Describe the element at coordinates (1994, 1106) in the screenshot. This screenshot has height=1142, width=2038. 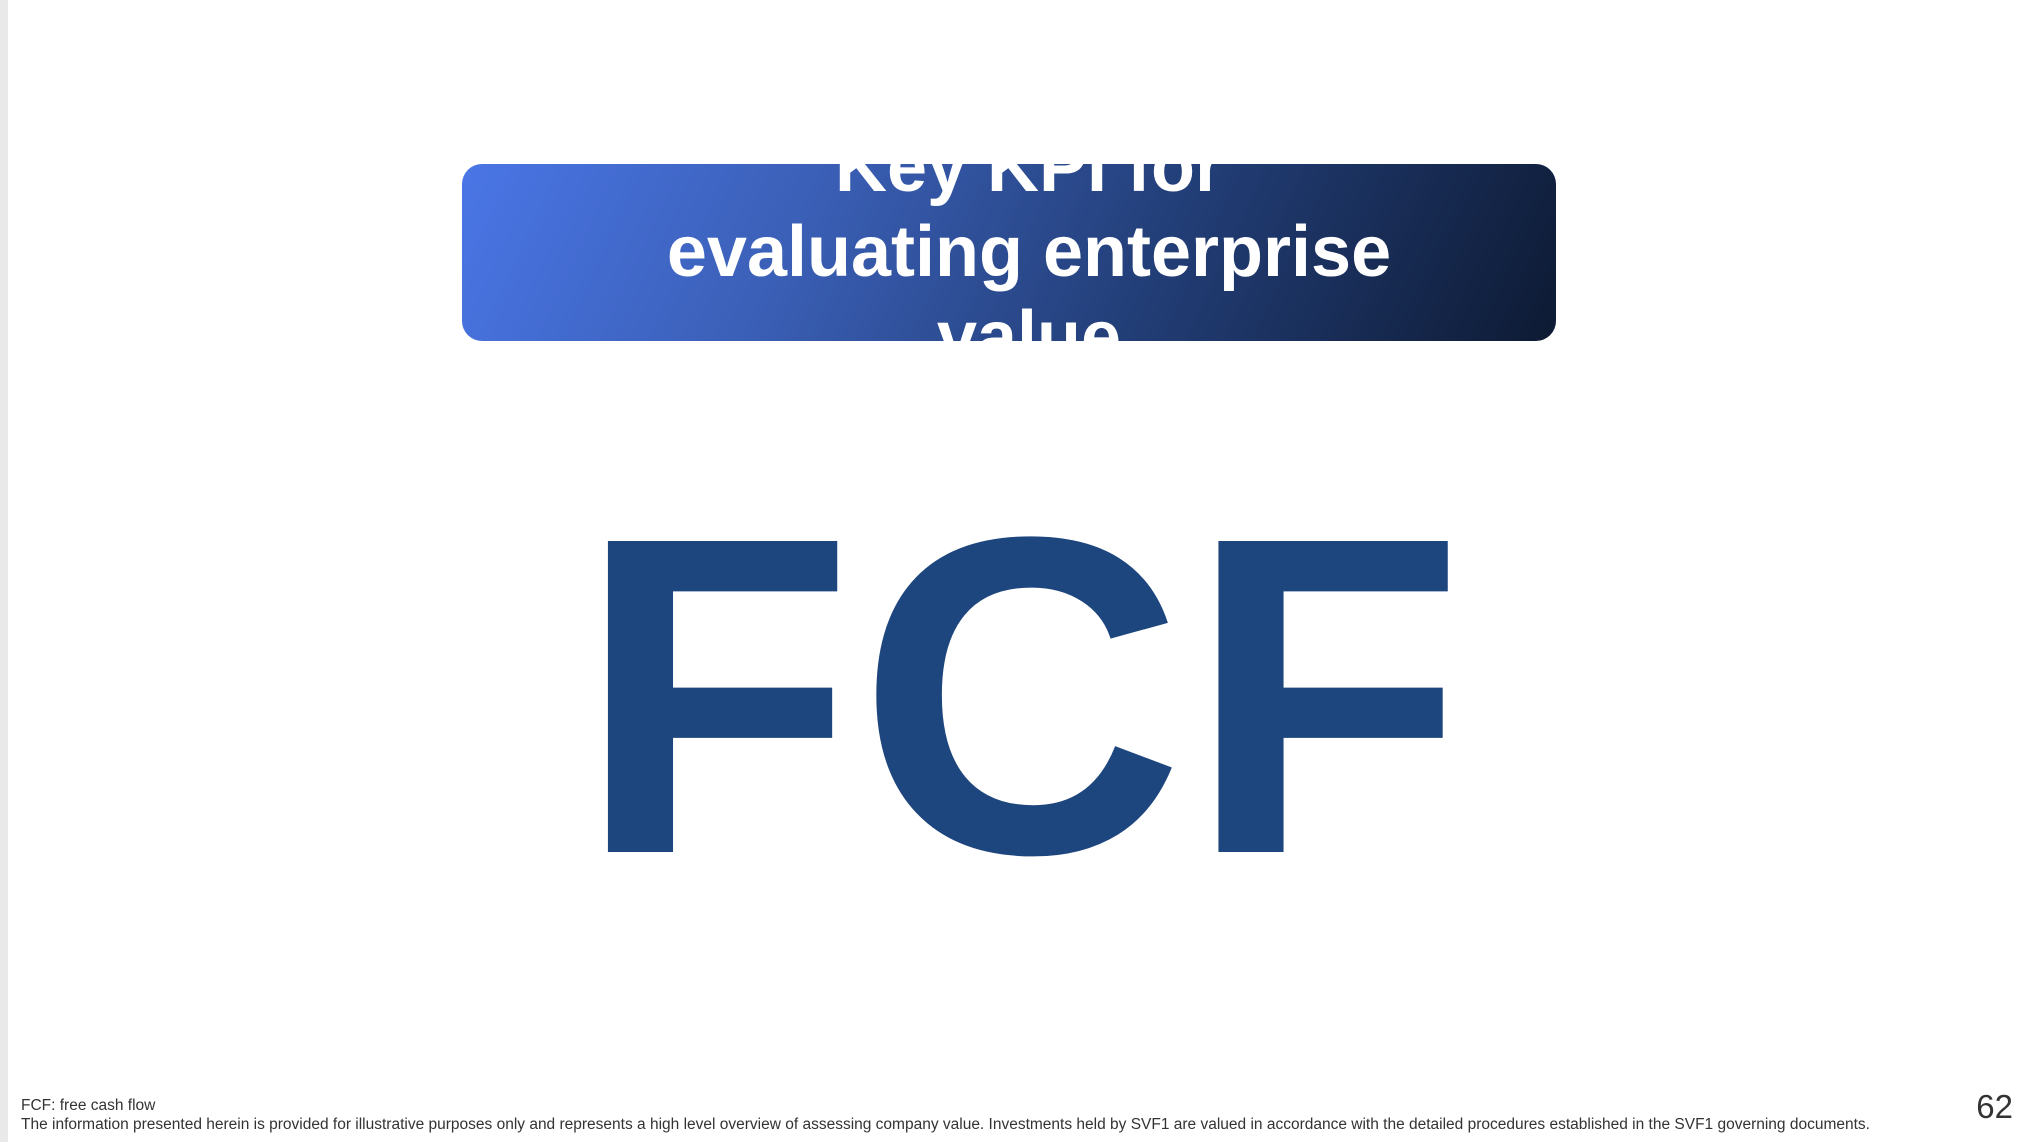
I see `page-number: 62` at that location.